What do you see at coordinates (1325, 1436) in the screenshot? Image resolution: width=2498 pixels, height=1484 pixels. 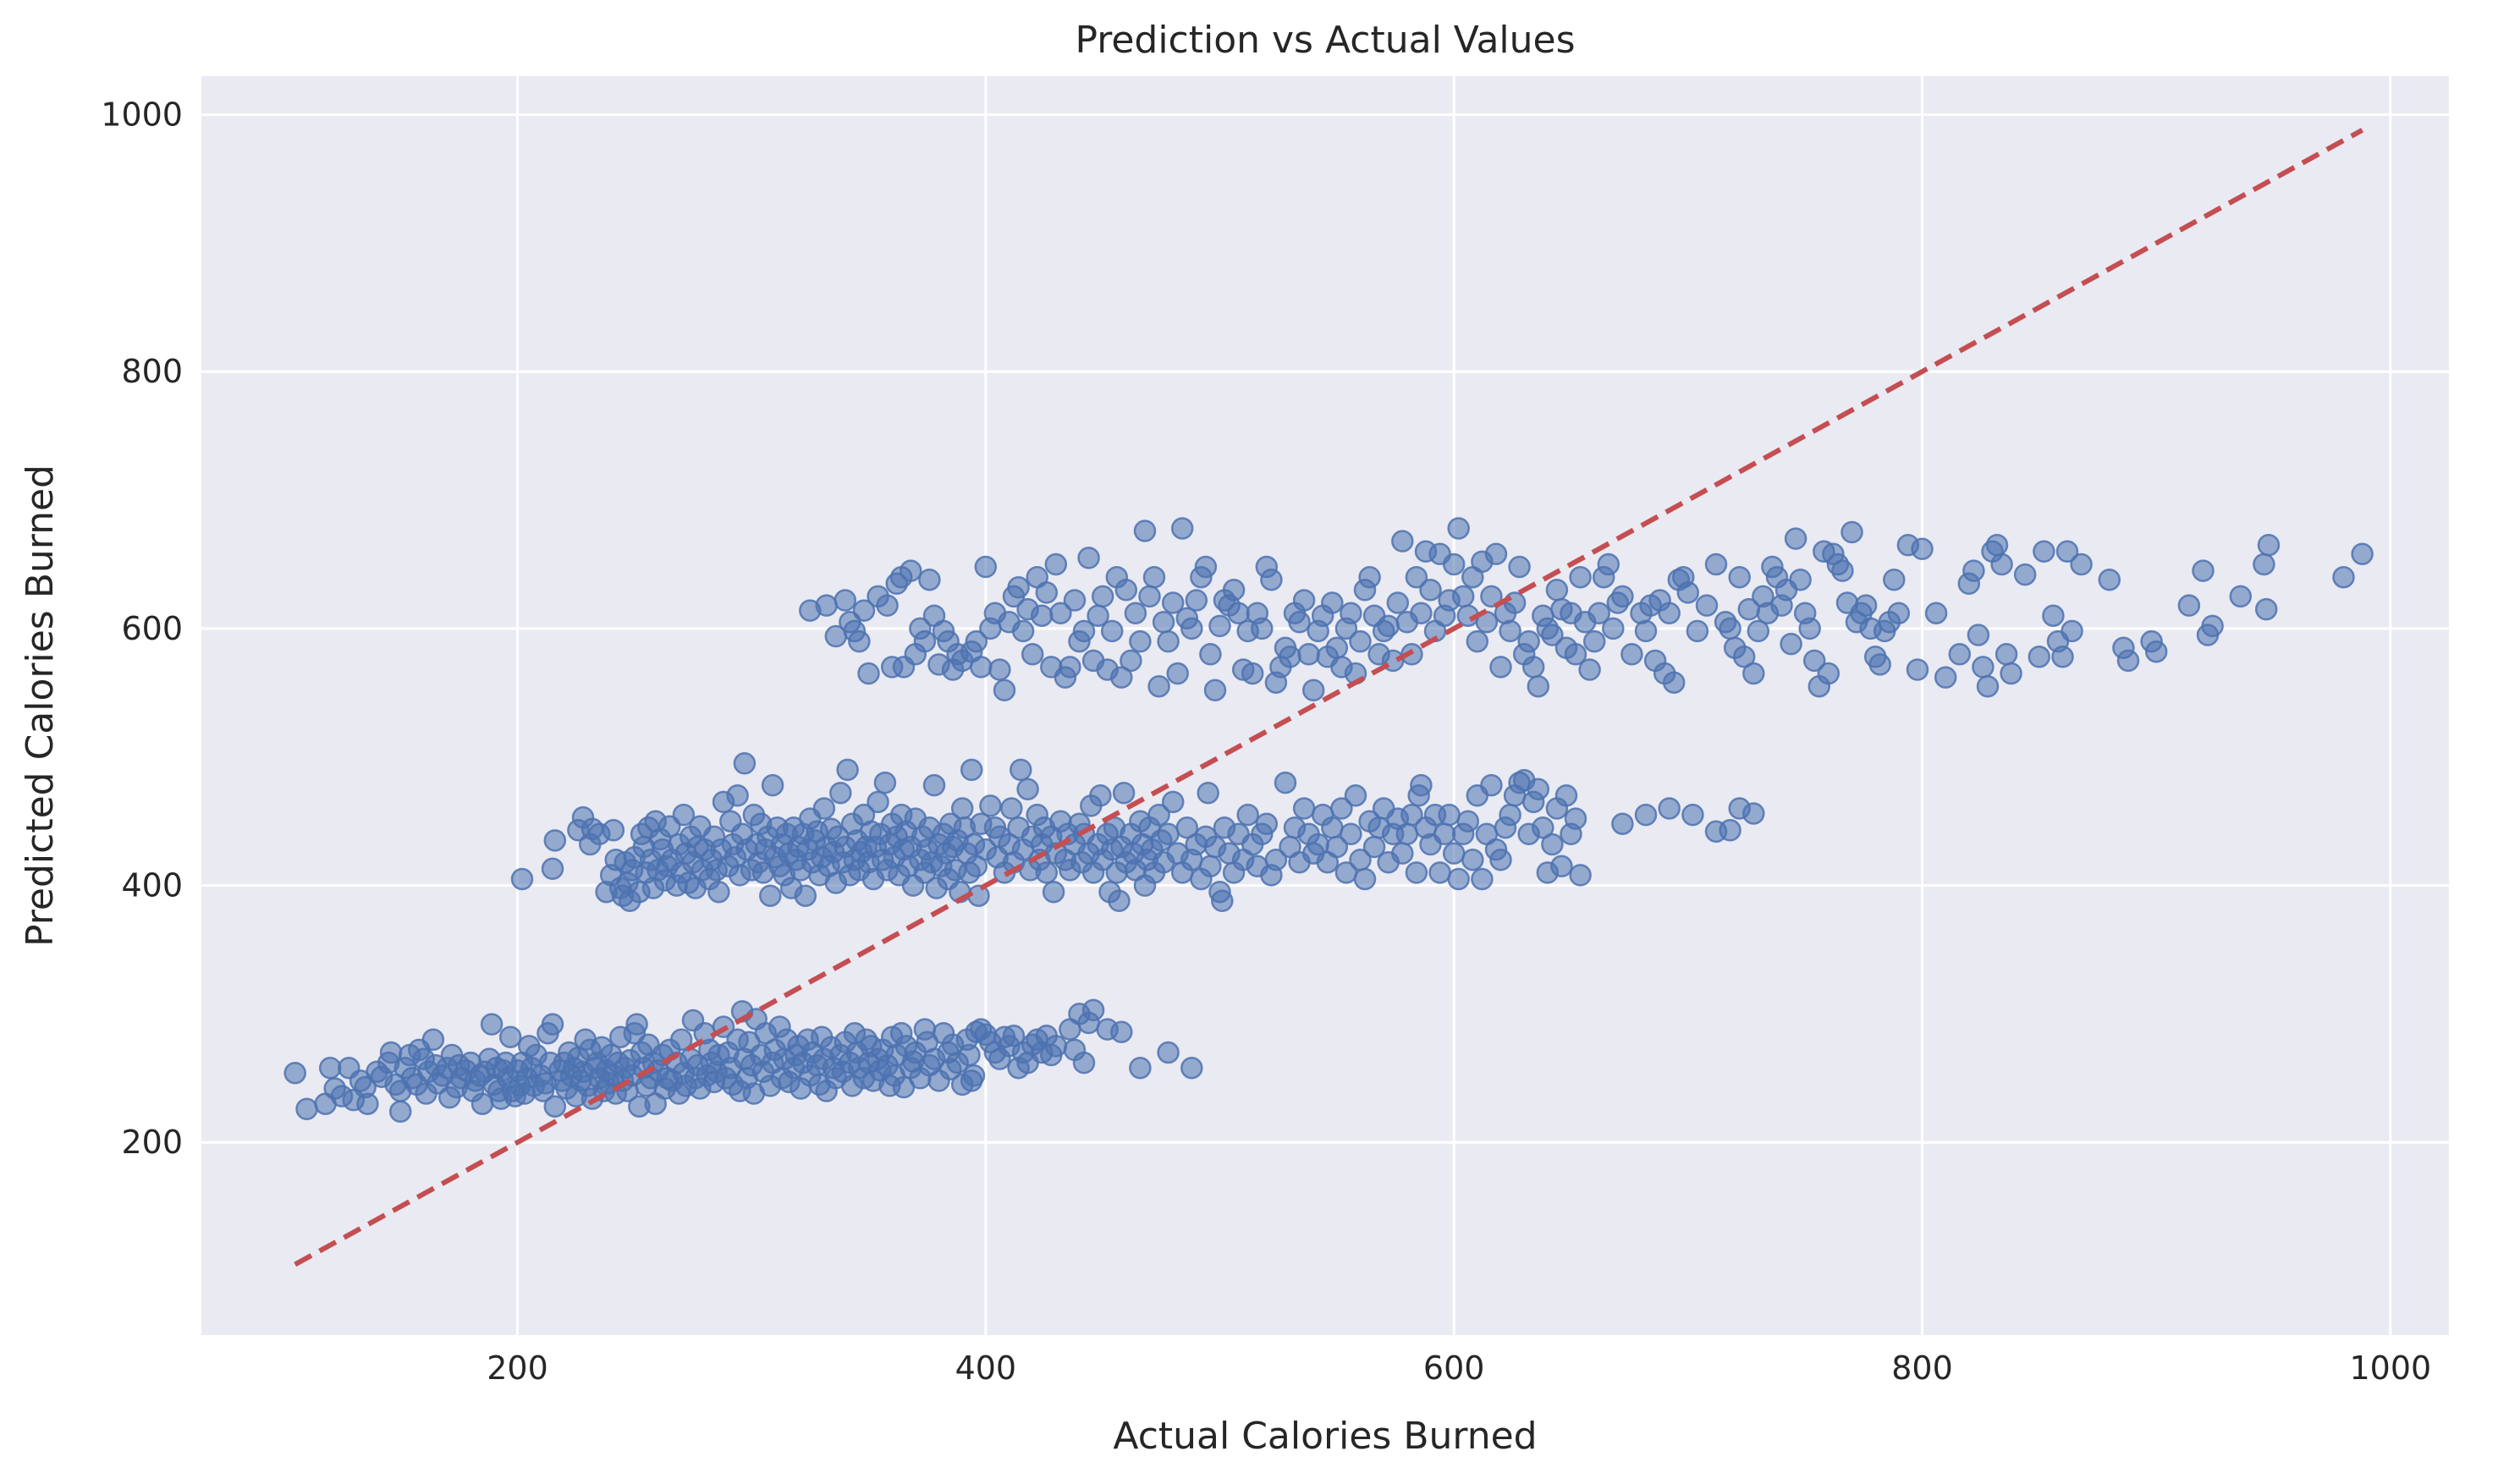 I see `x-axis-label: Actual Calories Burned` at bounding box center [1325, 1436].